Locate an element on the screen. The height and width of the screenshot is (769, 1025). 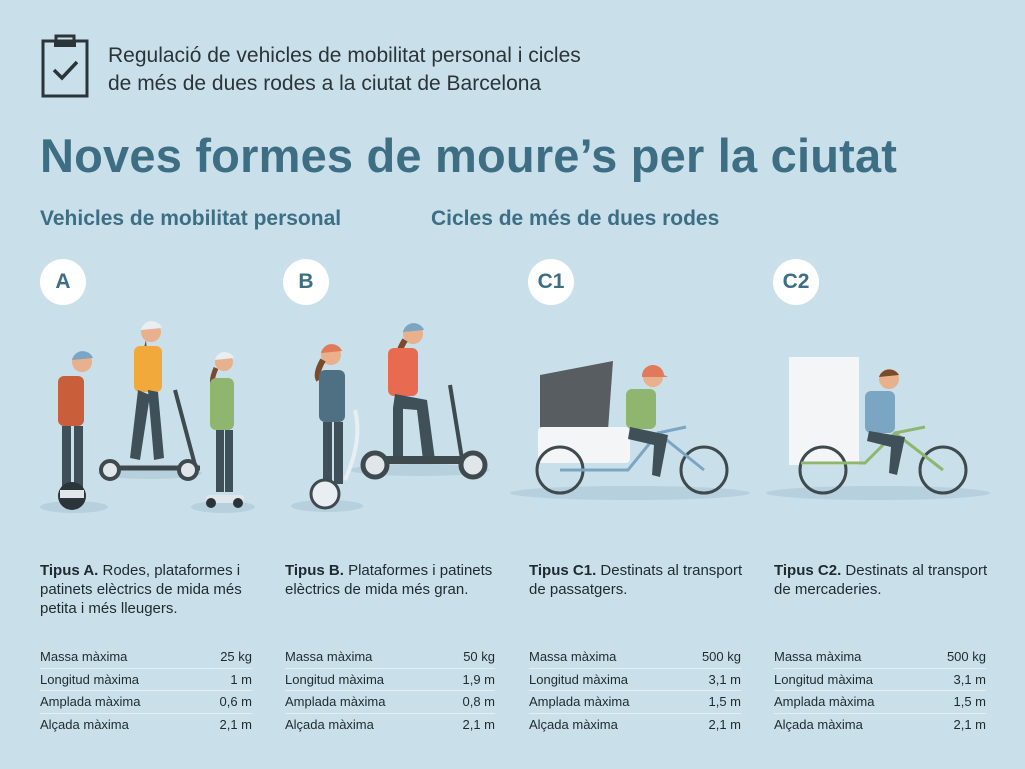
spec-row: Longitud màxima 1 m is located at coordinates (146, 680).